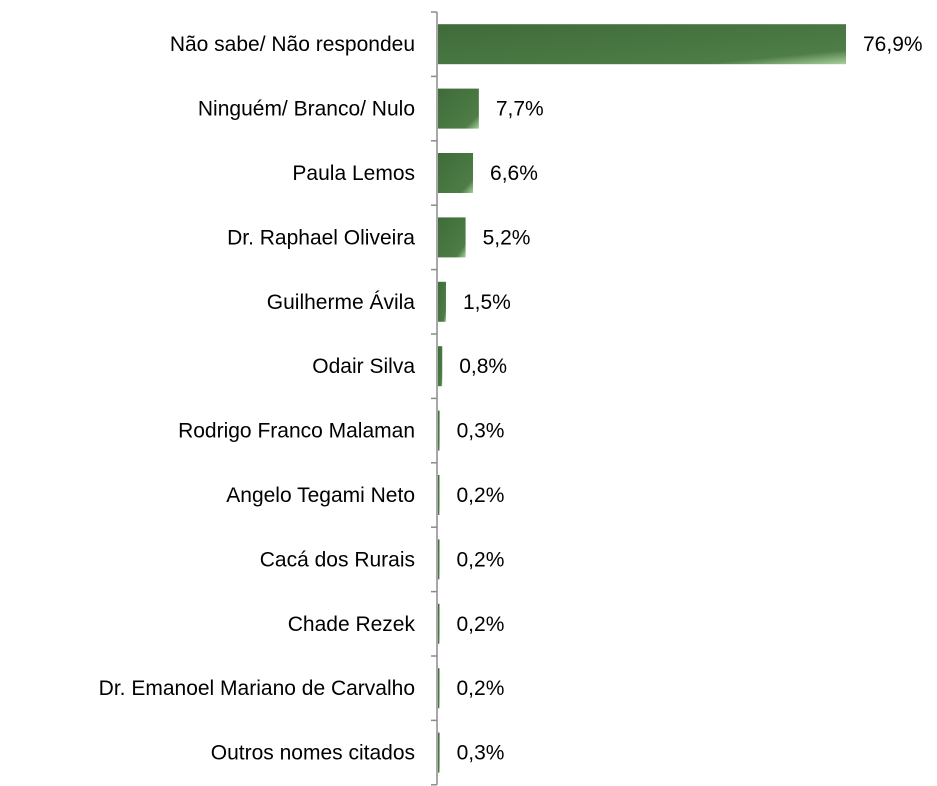 This screenshot has width=937, height=786. What do you see at coordinates (320, 495) in the screenshot?
I see `category-label: Angelo Tegami Neto` at bounding box center [320, 495].